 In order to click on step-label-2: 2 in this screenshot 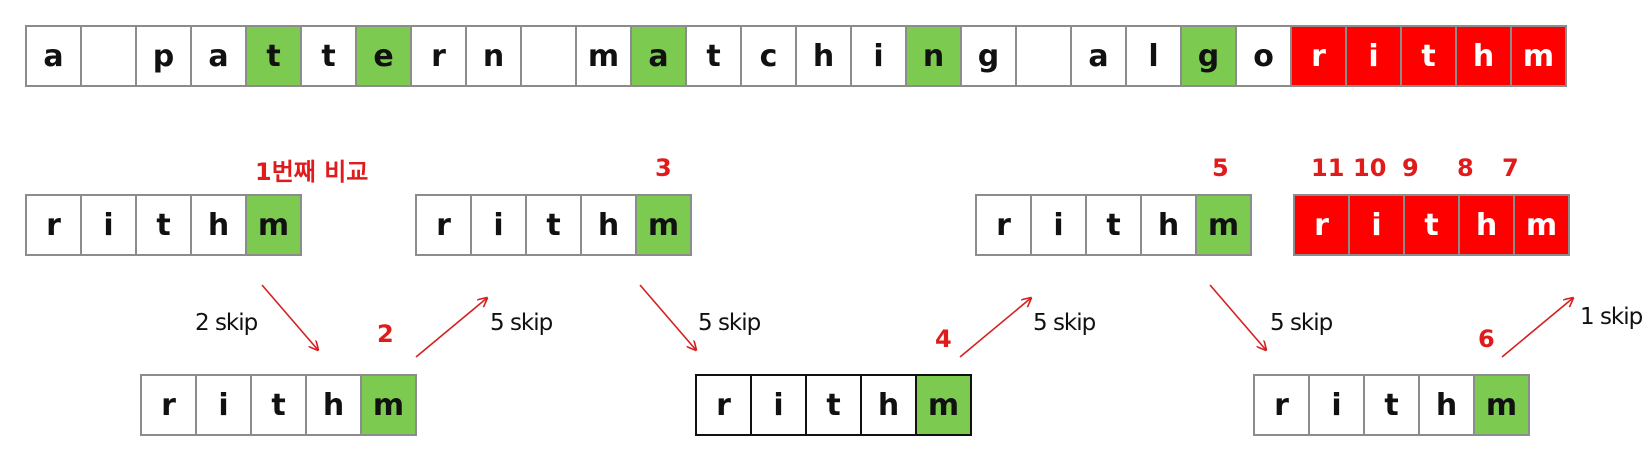, I will do `click(385, 334)`.